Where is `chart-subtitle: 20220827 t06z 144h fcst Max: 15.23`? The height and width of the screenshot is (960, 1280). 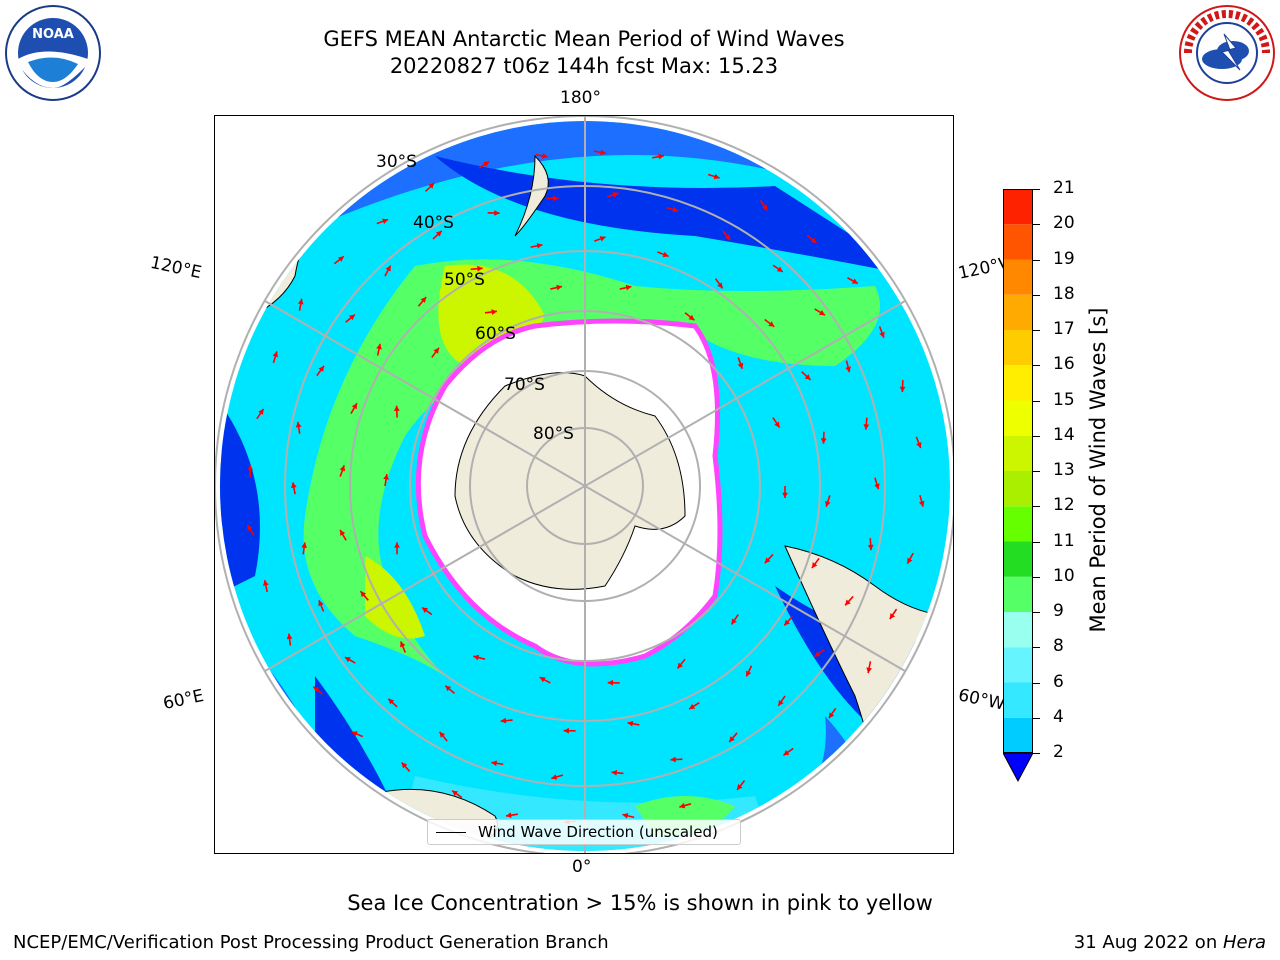 chart-subtitle: 20220827 t06z 144h fcst Max: 15.23 is located at coordinates (584, 66).